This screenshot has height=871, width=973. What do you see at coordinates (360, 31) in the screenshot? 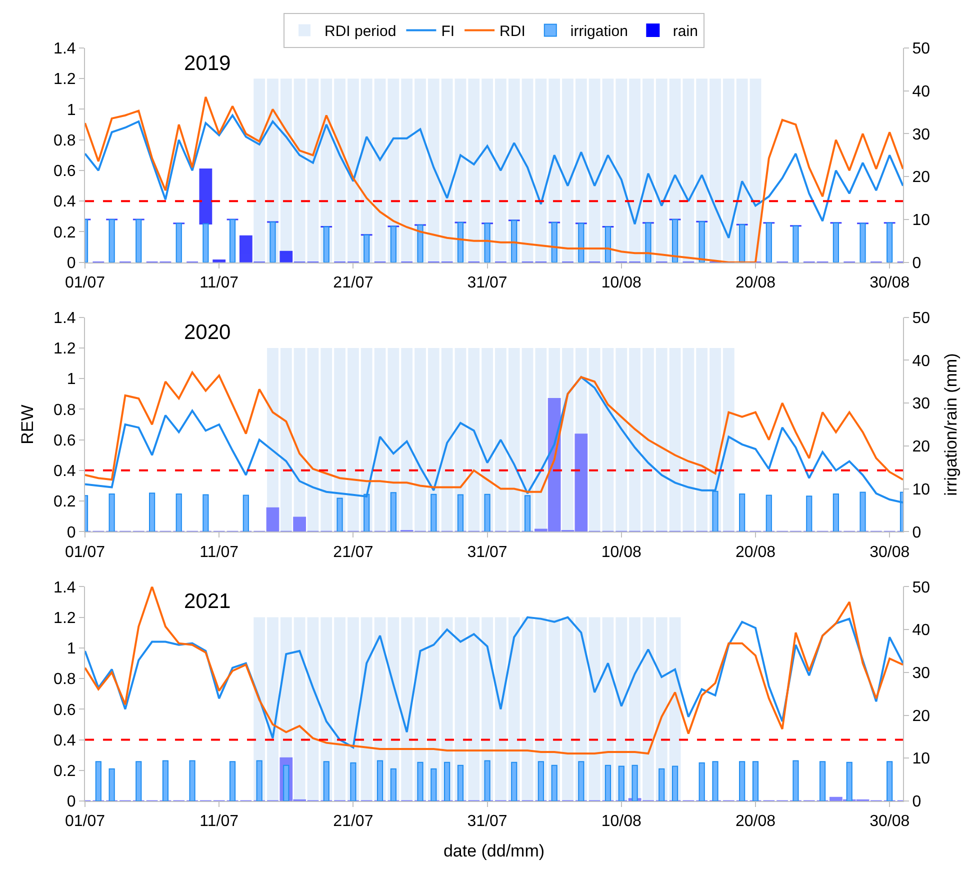
I see `legend-label: RDI period` at bounding box center [360, 31].